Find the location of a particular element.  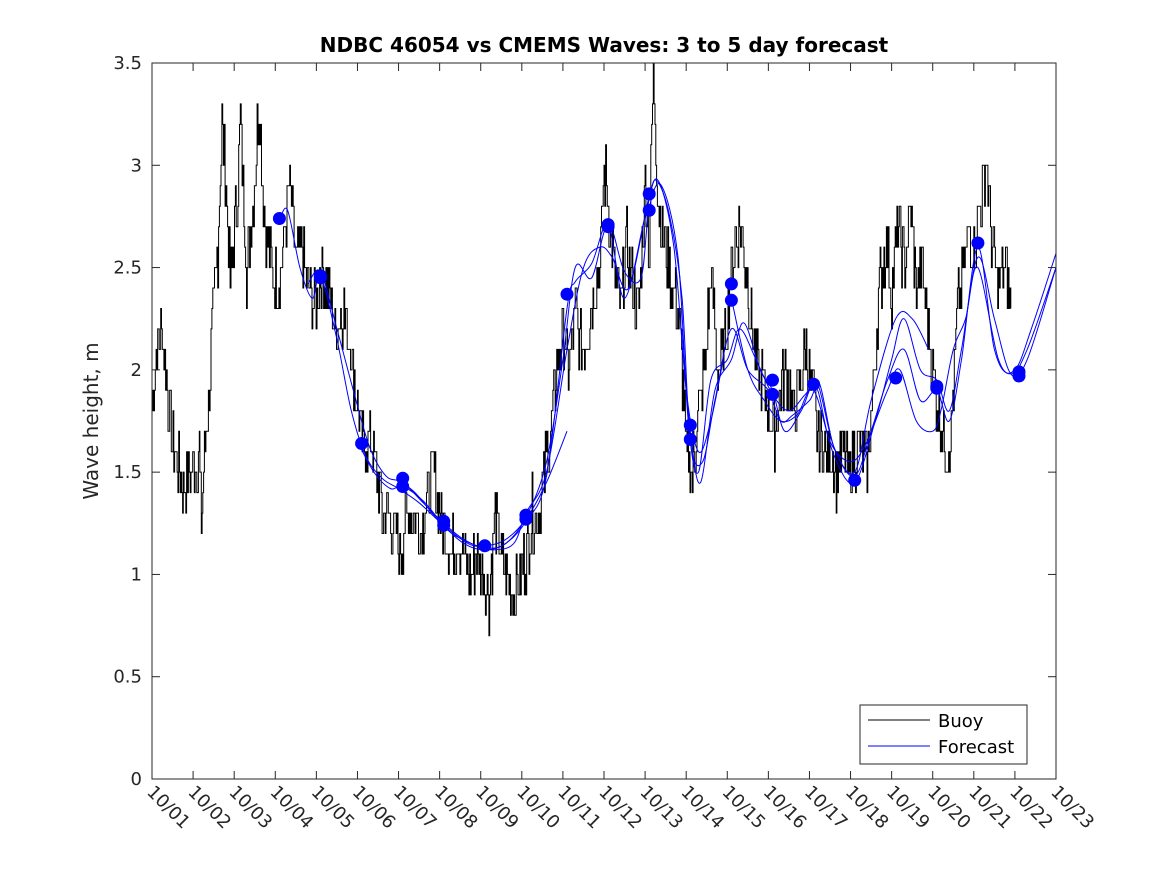

y-axis-label: Wave height, m is located at coordinates (91, 420).